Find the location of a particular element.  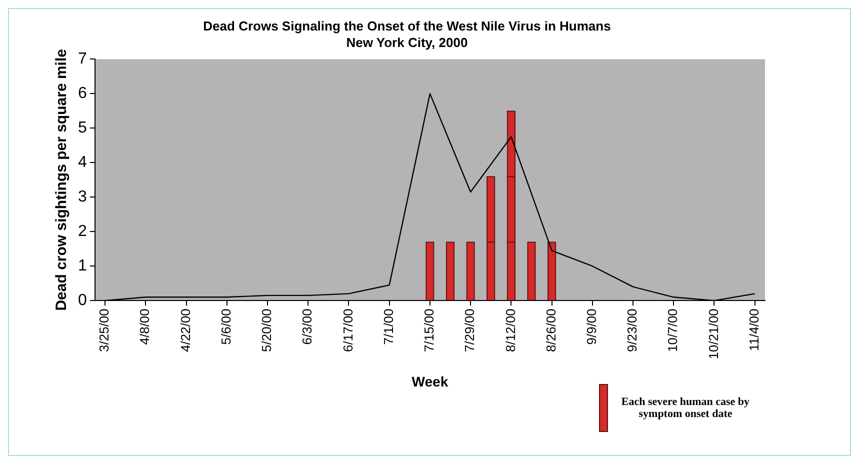

x-tick-label: 6/3/00 is located at coordinates (307, 326).